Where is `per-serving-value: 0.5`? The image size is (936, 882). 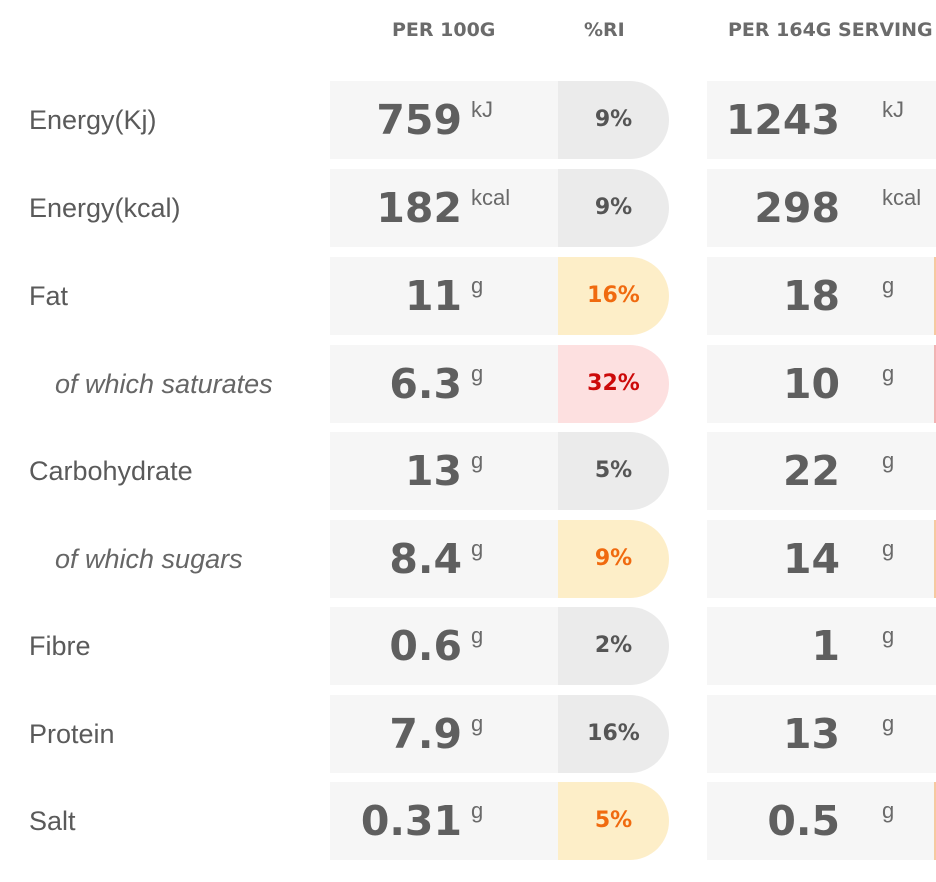 per-serving-value: 0.5 is located at coordinates (803, 821).